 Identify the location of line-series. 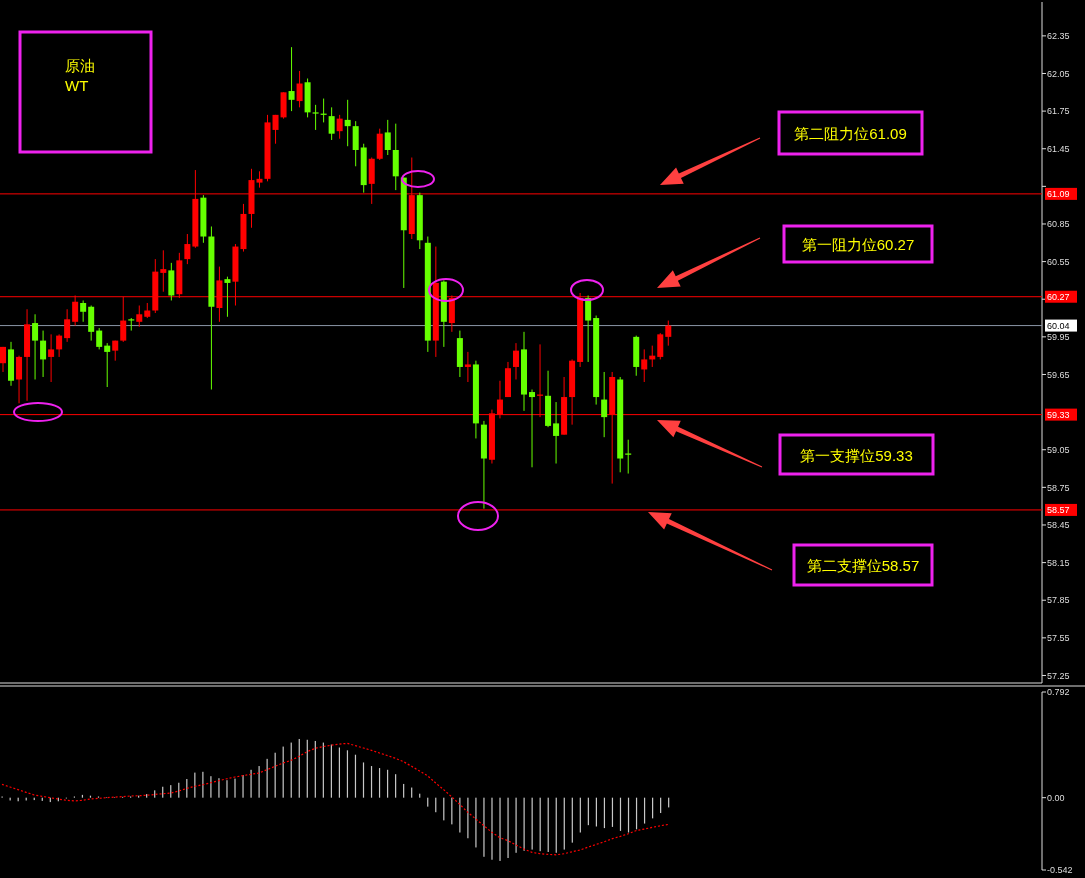
(335, 799).